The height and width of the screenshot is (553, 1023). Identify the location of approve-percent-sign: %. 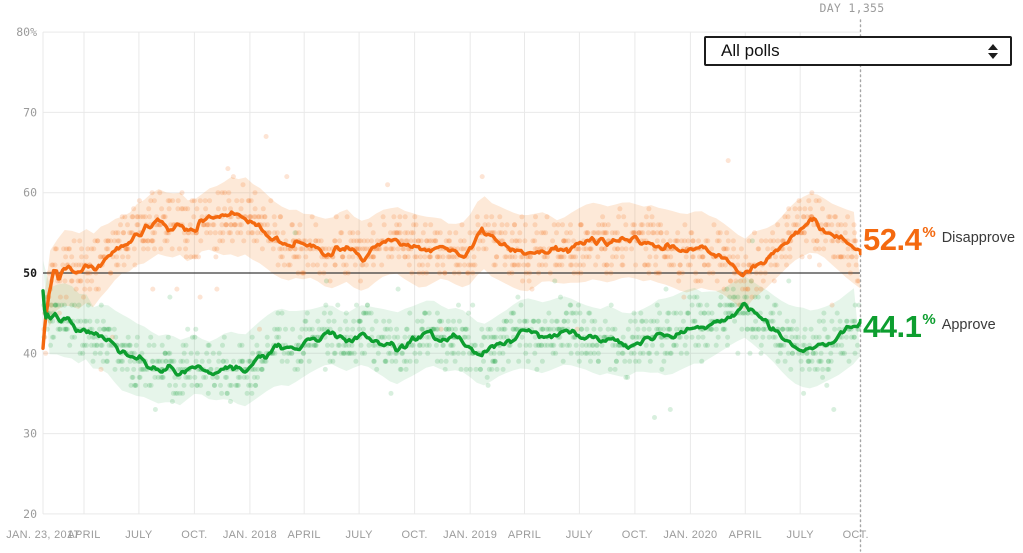
(929, 319).